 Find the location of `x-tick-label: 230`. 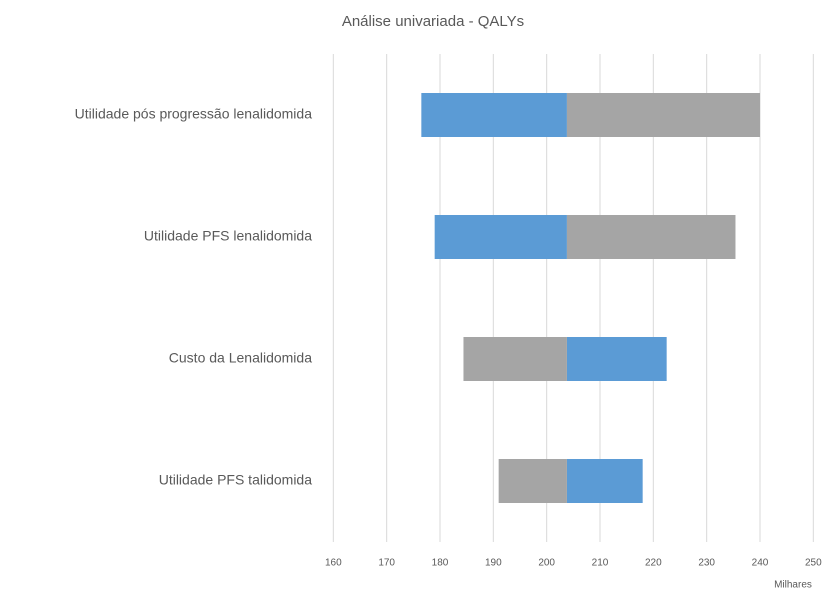

x-tick-label: 230 is located at coordinates (706, 563).